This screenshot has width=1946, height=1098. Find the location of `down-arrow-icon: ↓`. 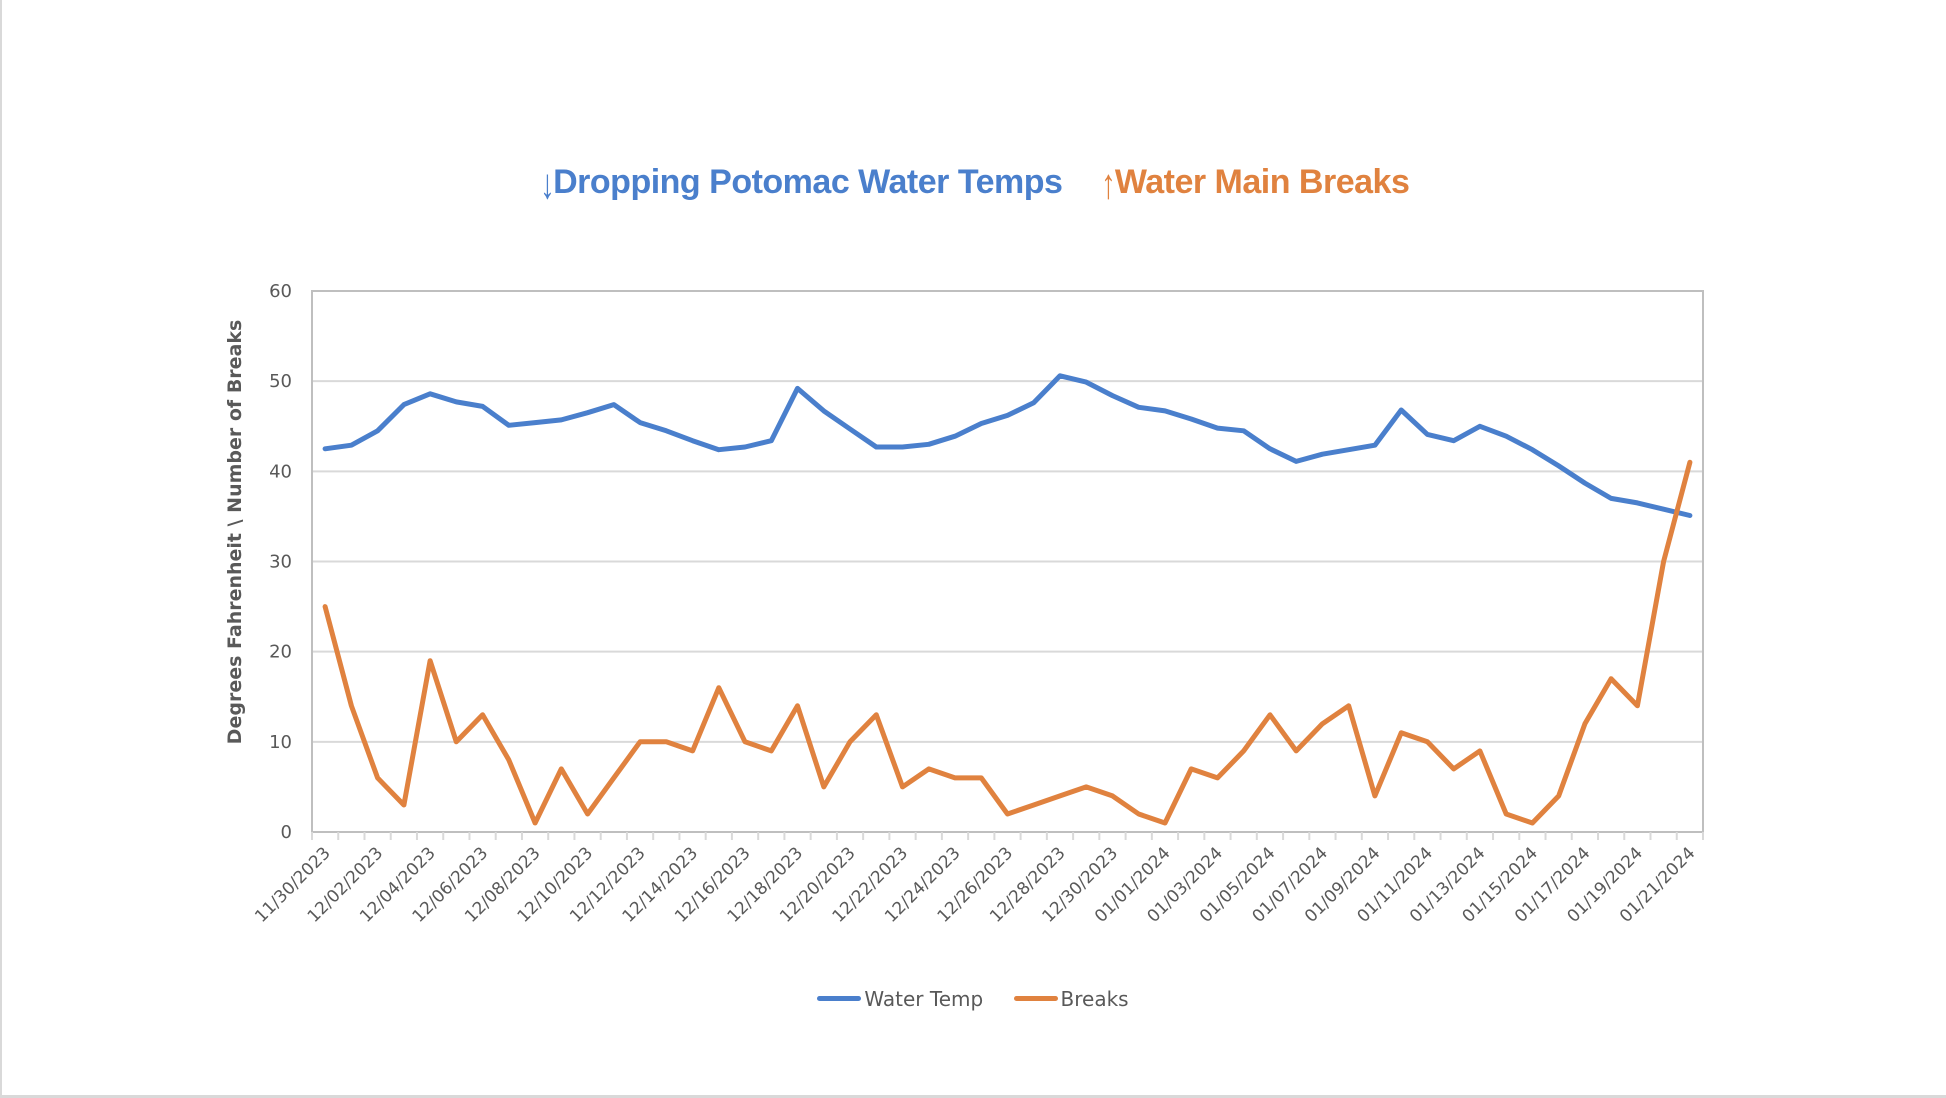

down-arrow-icon: ↓ is located at coordinates (547, 183).